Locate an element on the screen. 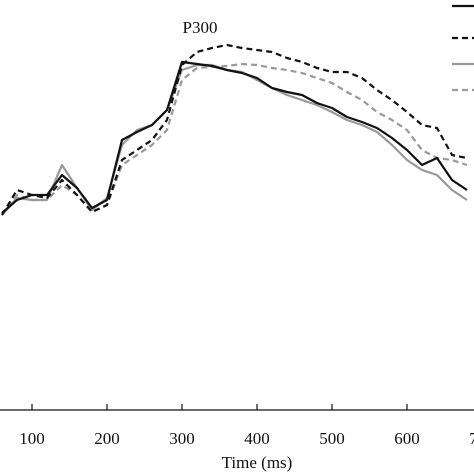  x-tick-label: 300 is located at coordinates (182, 438).